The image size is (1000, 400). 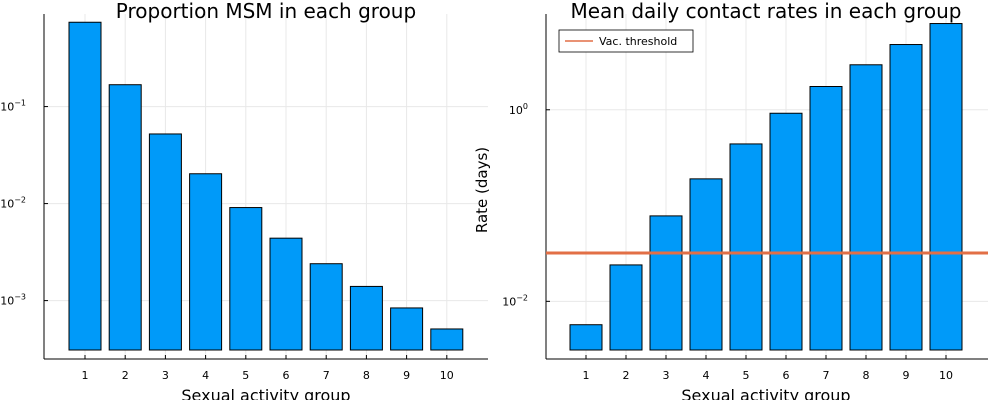 I want to click on right-chart-x-tick-label: 1, so click(x=586, y=375).